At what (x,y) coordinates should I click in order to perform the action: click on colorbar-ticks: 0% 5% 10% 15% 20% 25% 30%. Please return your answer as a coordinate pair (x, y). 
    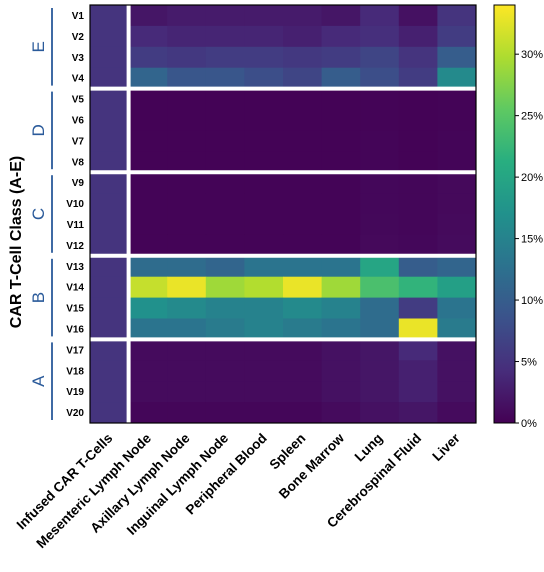
    Looking at the image, I should click on (529, 239).